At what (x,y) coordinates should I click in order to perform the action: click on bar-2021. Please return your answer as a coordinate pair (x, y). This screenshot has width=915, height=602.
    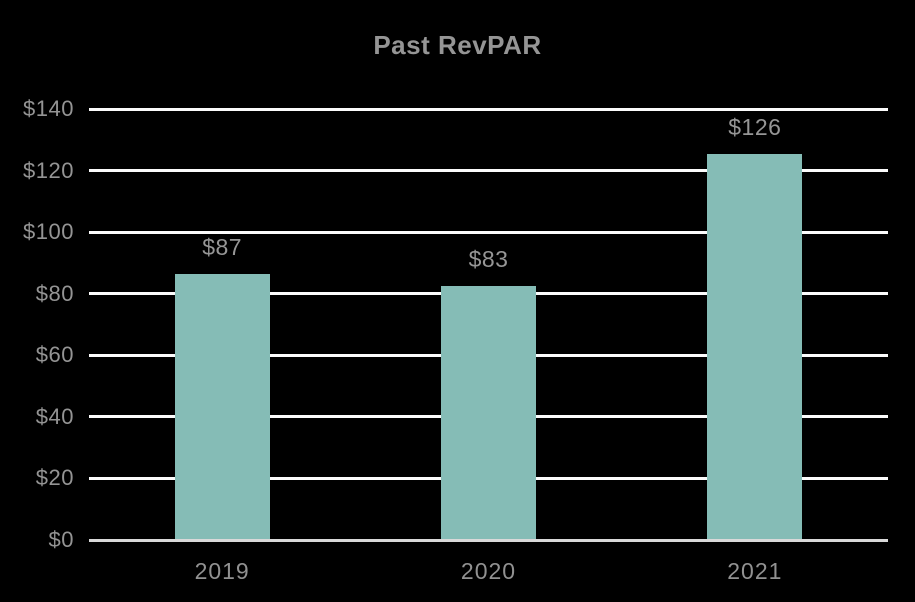
    Looking at the image, I should click on (755, 348).